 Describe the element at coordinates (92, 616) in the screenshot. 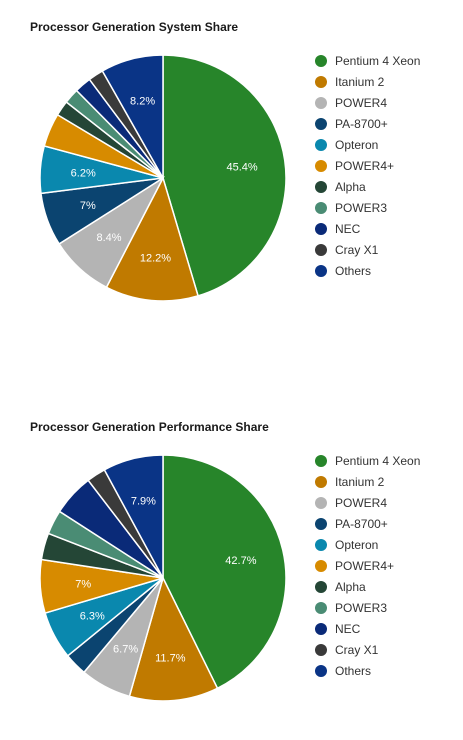

I see `slice-label-opteron: 6.3%` at that location.